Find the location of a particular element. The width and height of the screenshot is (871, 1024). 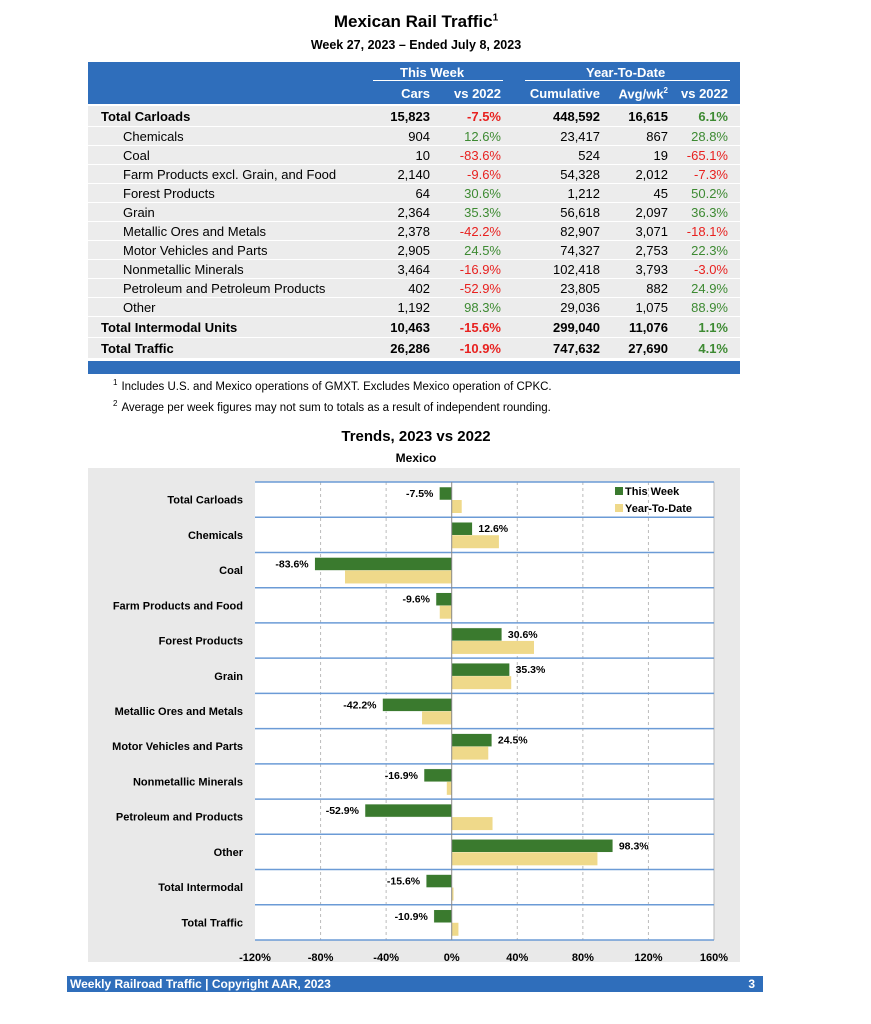

footnote-mark: 2 is located at coordinates (115, 403).